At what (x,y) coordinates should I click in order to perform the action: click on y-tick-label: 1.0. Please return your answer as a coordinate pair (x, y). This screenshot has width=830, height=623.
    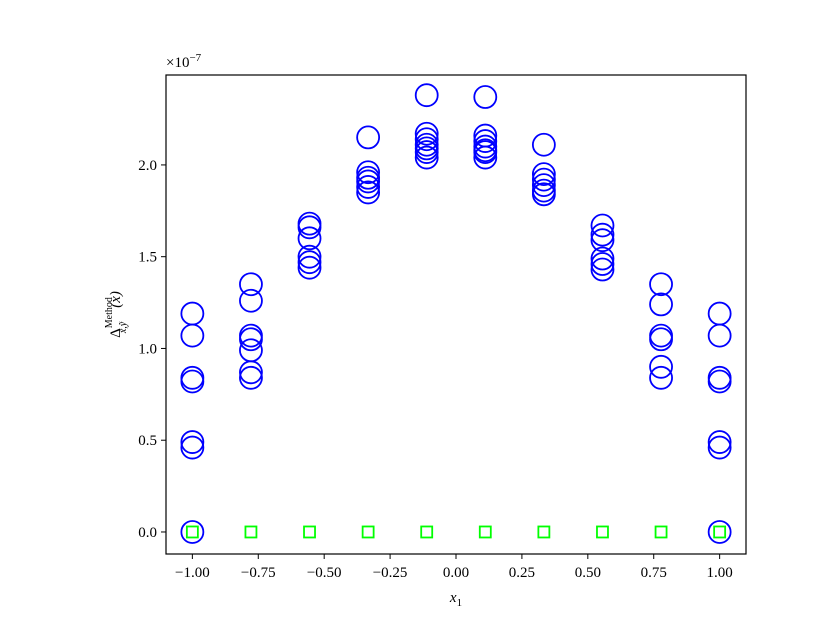
    Looking at the image, I should click on (147, 349).